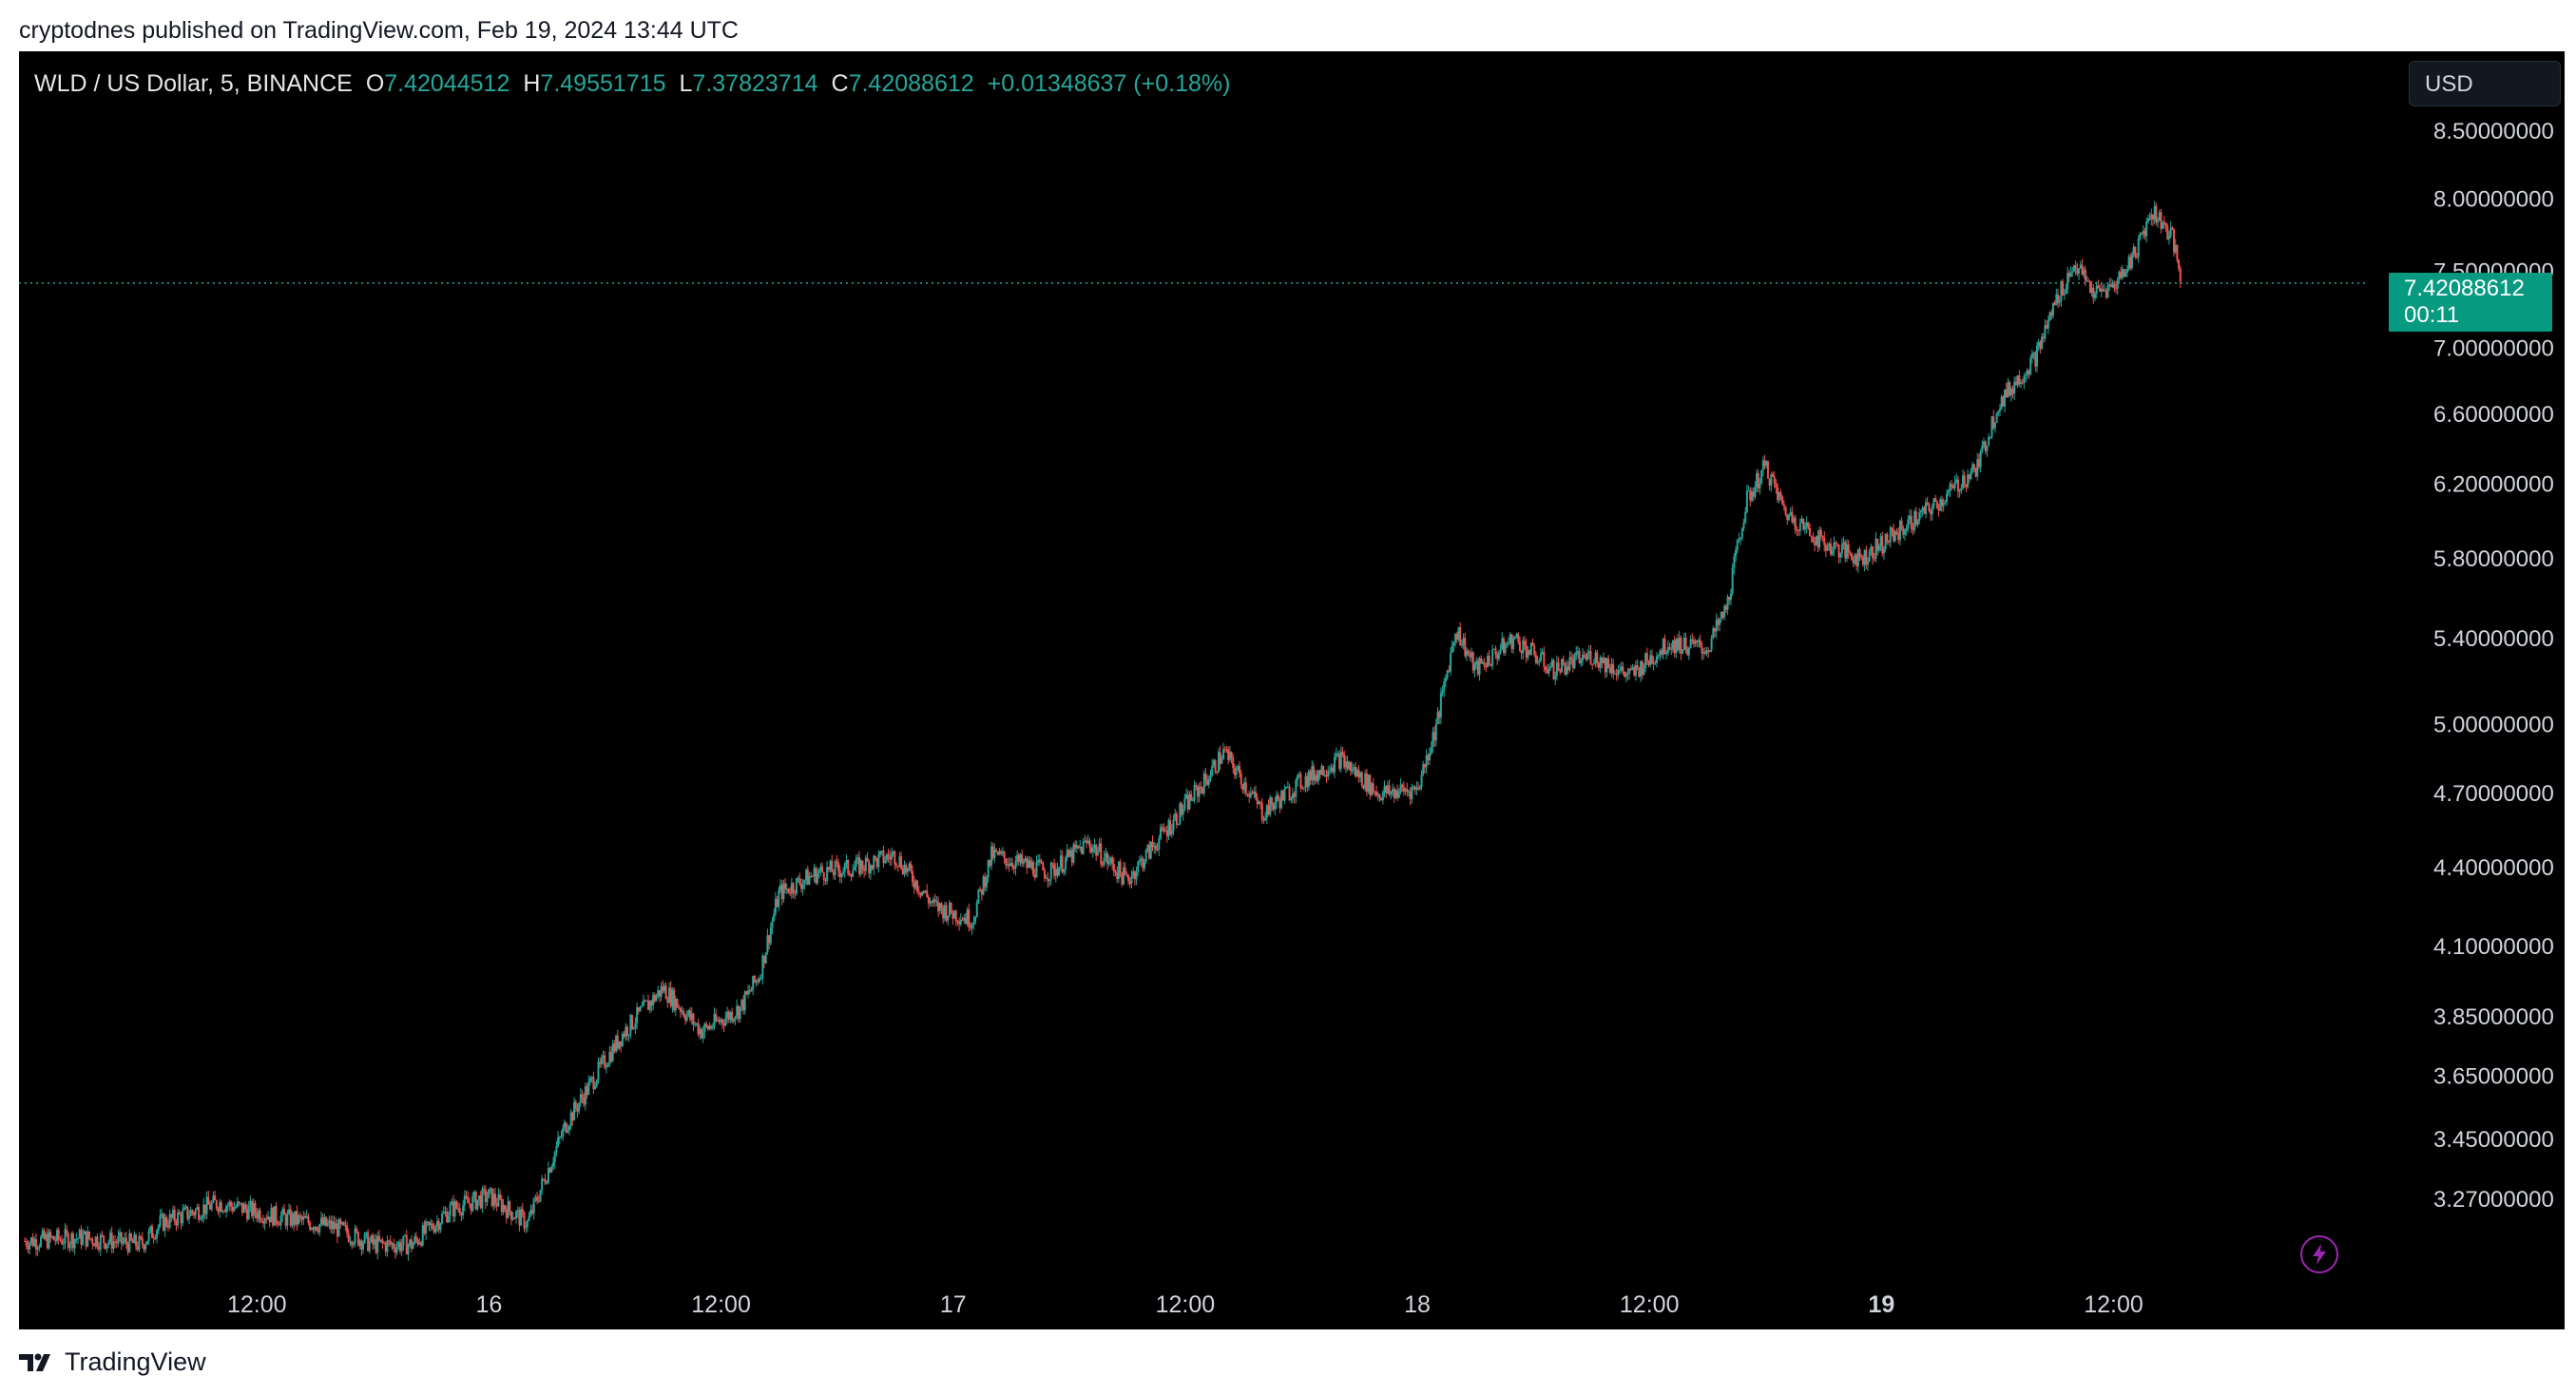  I want to click on currency-button: USD, so click(2485, 83).